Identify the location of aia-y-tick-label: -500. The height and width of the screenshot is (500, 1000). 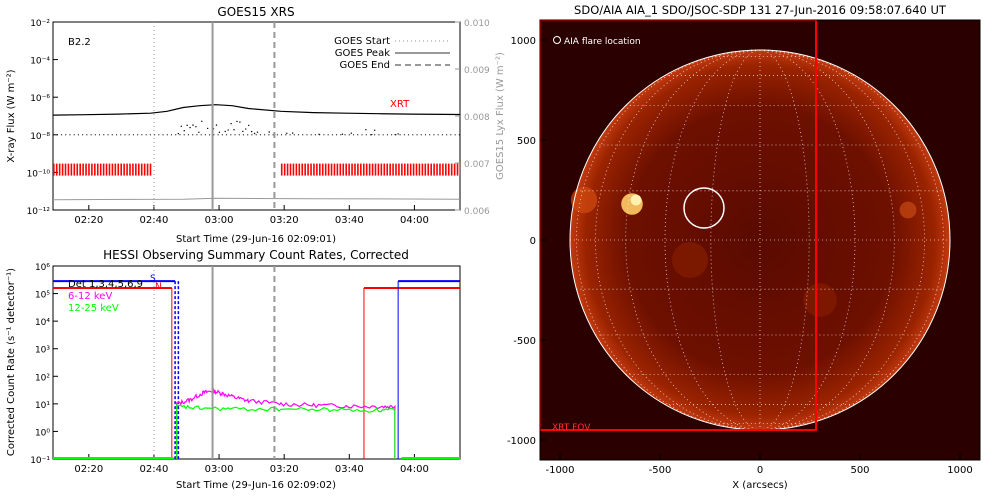
(524, 341).